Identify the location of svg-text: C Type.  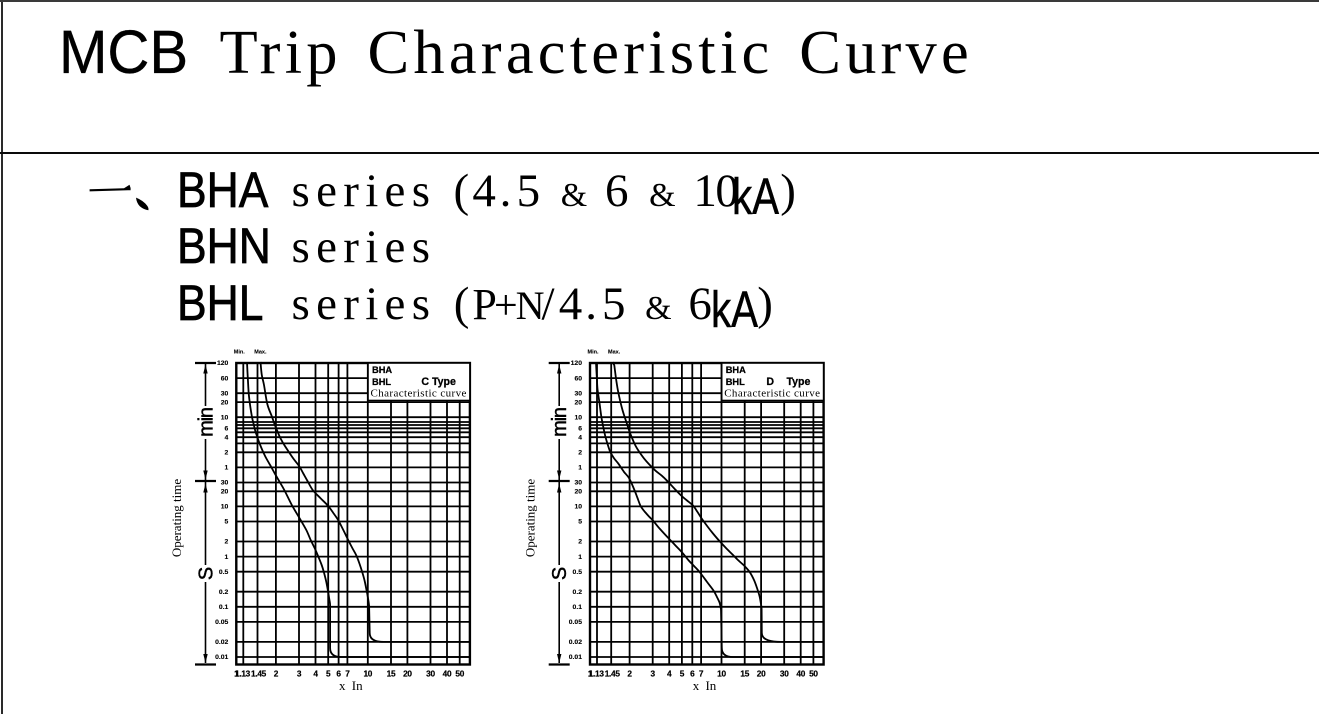
(438, 382).